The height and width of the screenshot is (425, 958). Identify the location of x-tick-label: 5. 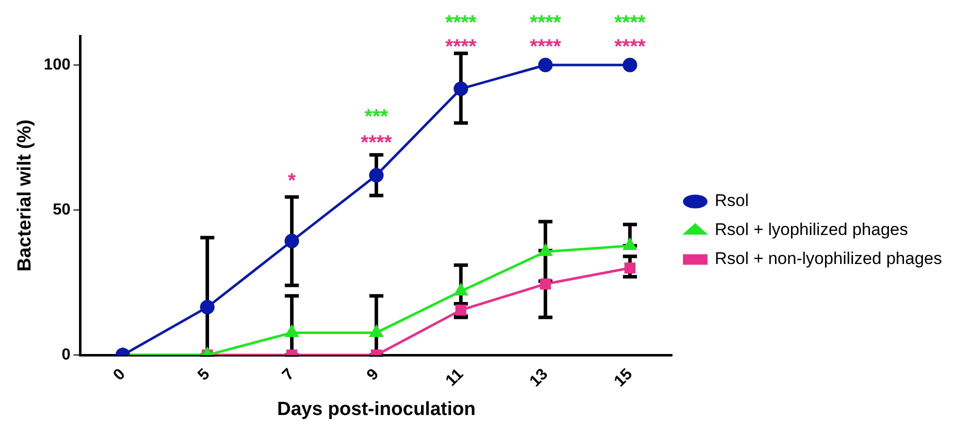
(204, 375).